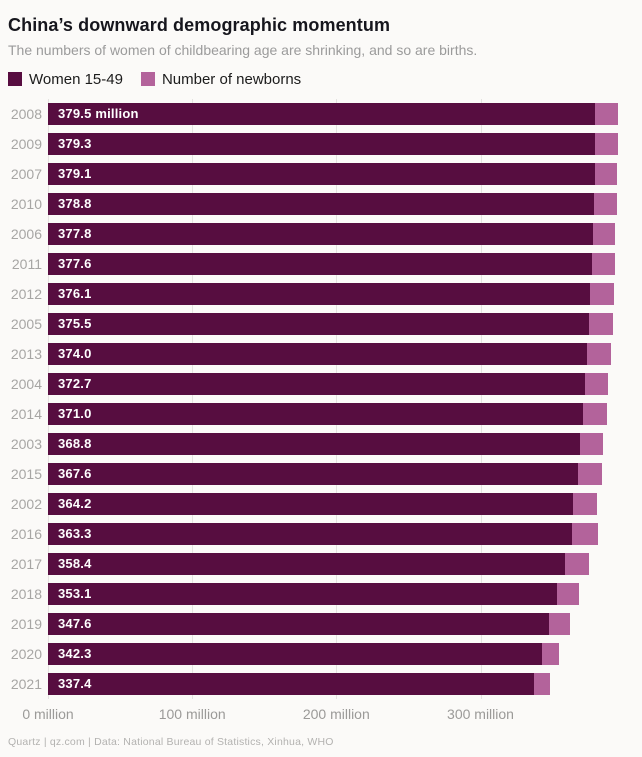 The height and width of the screenshot is (757, 642). Describe the element at coordinates (26, 533) in the screenshot. I see `year-label: 2016` at that location.